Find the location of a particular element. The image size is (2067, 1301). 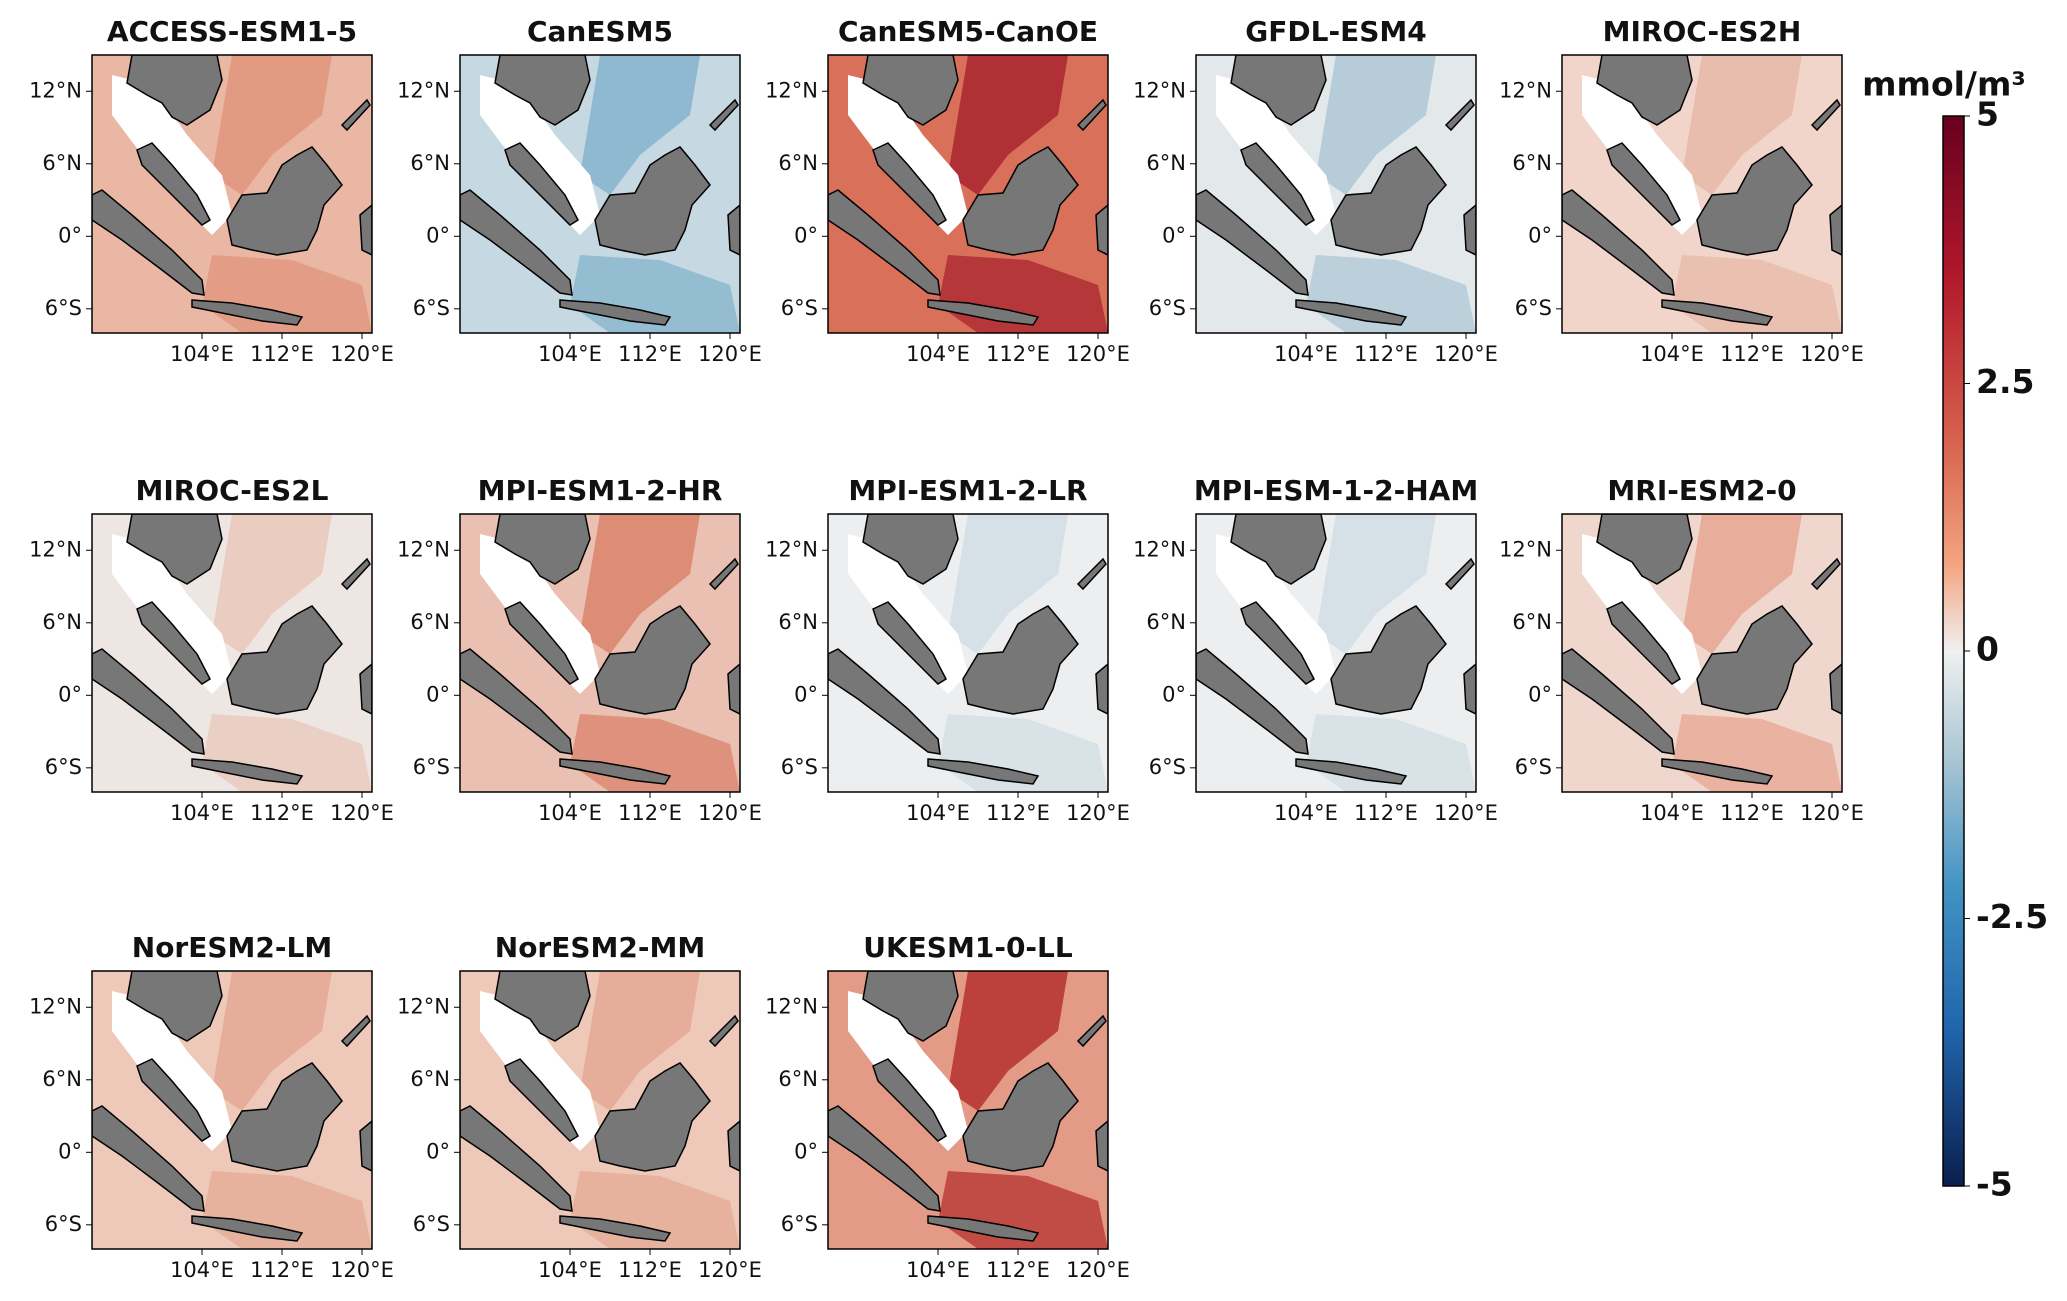

map-panel: CanESM5 12°N 6°N 0° 6°S 104°E 112°E 120°E is located at coordinates (579, 190).